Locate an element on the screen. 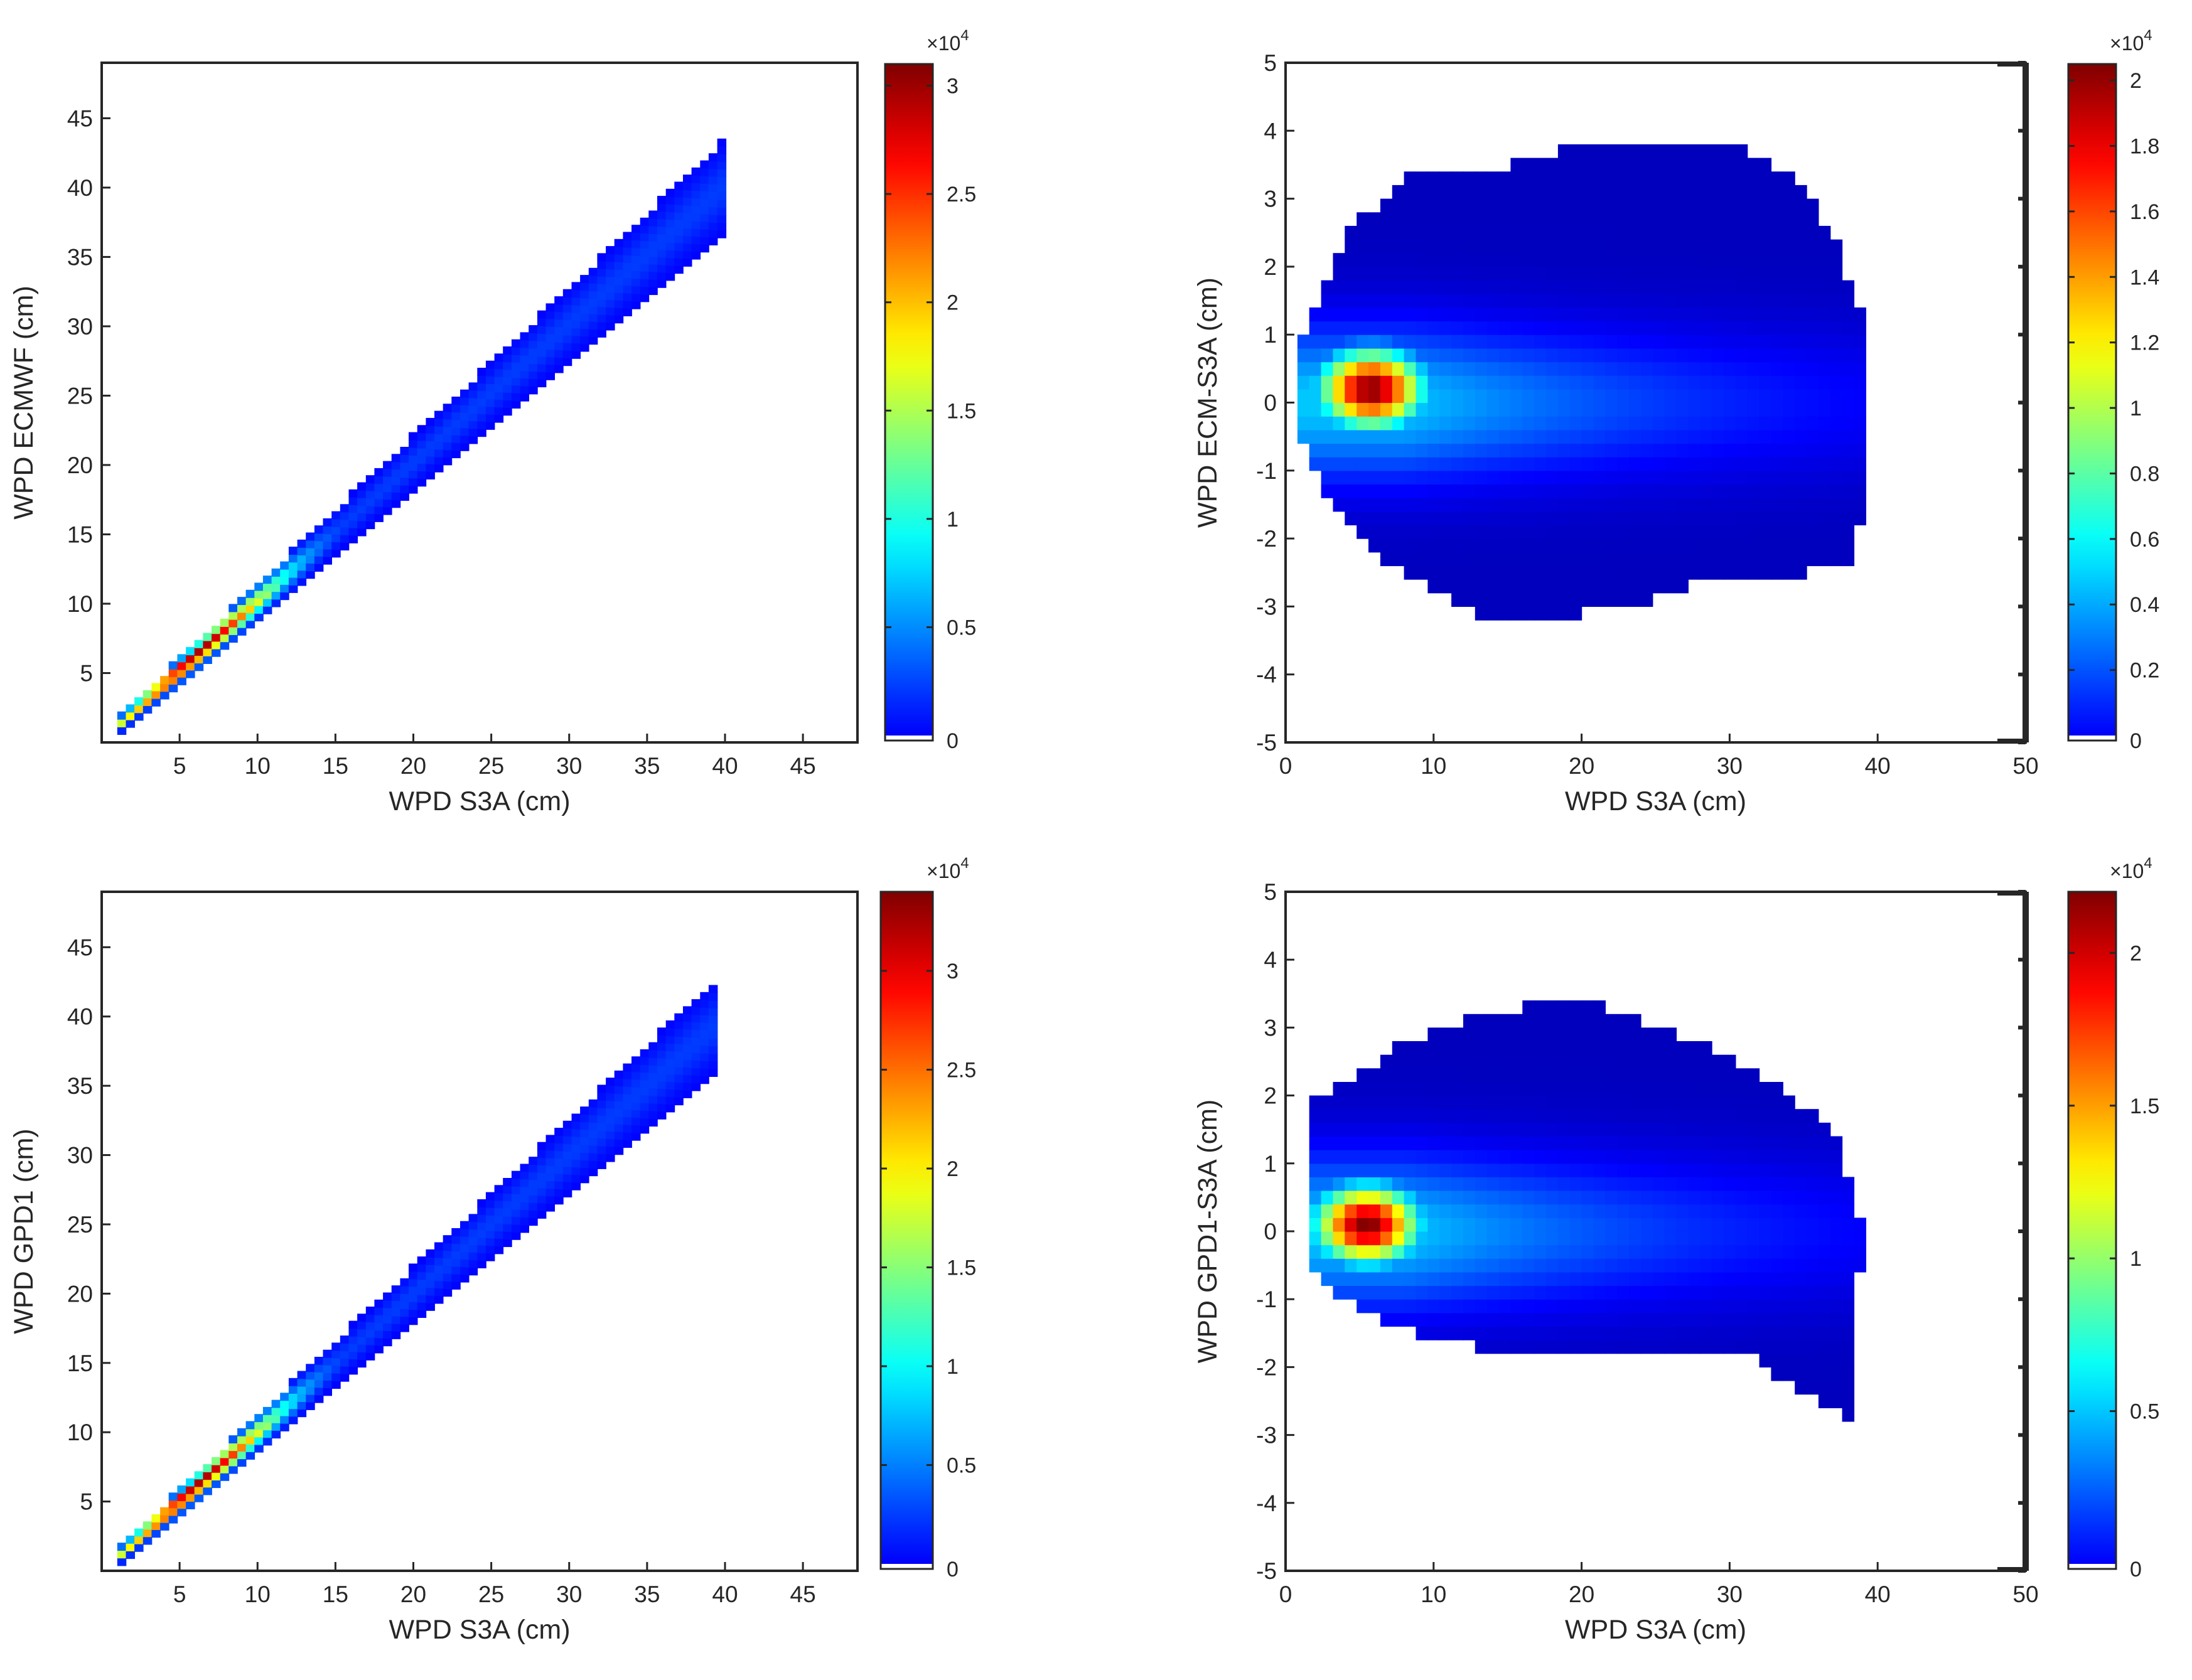  colorbar-multiplier-exponent: 4 is located at coordinates (2148, 35).